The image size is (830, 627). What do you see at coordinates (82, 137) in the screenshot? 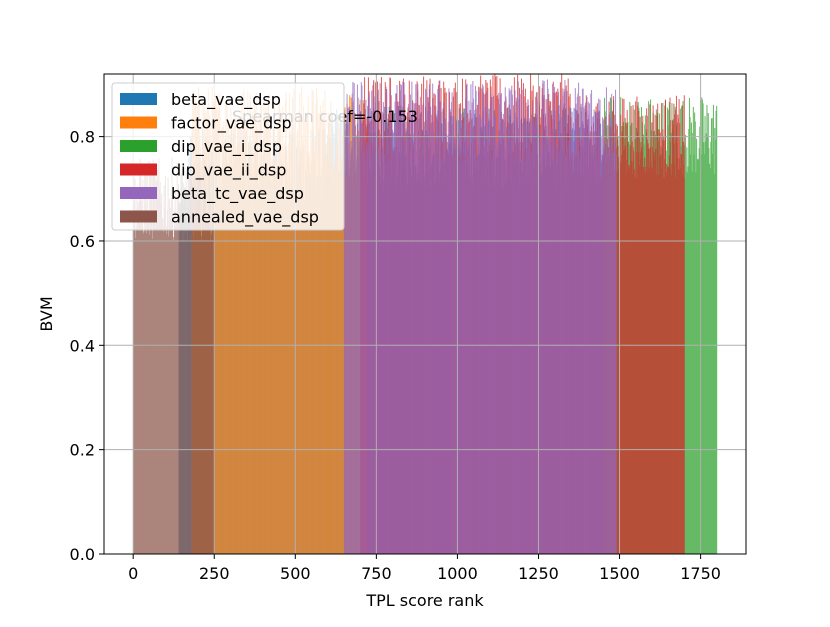
I see `y-tick-label: 0.8` at bounding box center [82, 137].